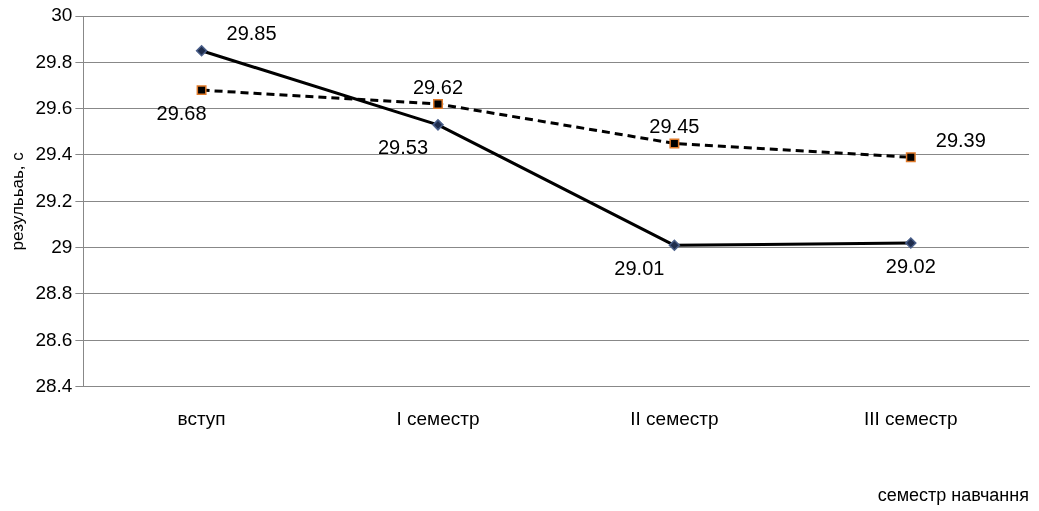 The image size is (1039, 511). Describe the element at coordinates (251, 33) in the screenshot. I see `data-label: 29.85` at that location.